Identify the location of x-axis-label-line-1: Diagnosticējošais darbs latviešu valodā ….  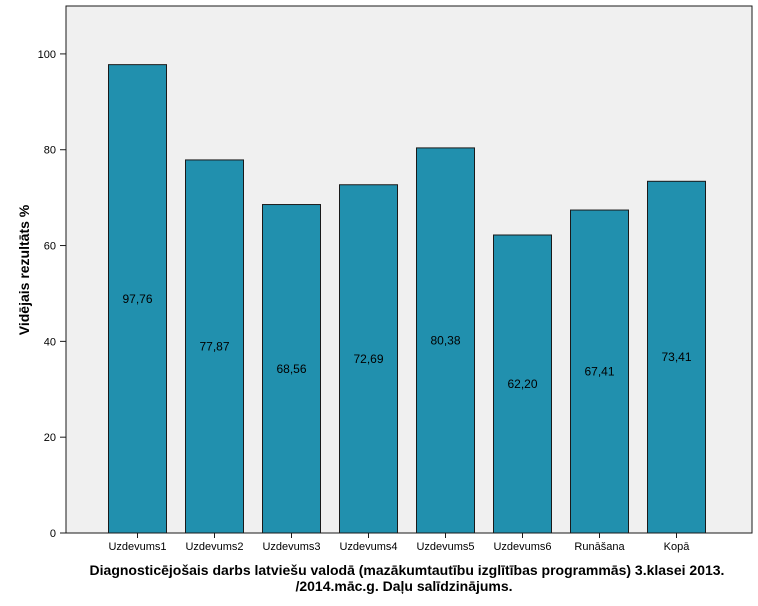
(407, 570).